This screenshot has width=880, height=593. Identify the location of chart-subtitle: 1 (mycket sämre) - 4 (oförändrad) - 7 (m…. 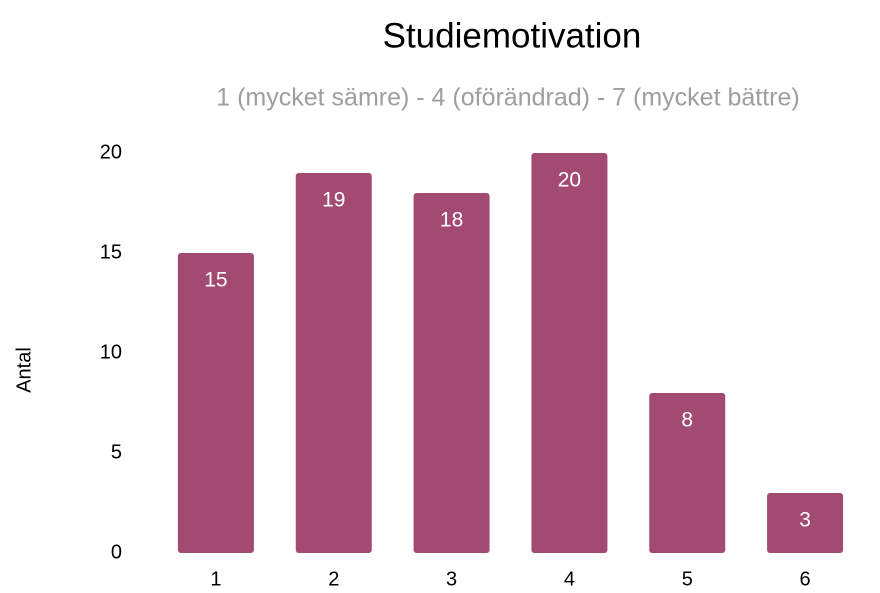
(507, 98).